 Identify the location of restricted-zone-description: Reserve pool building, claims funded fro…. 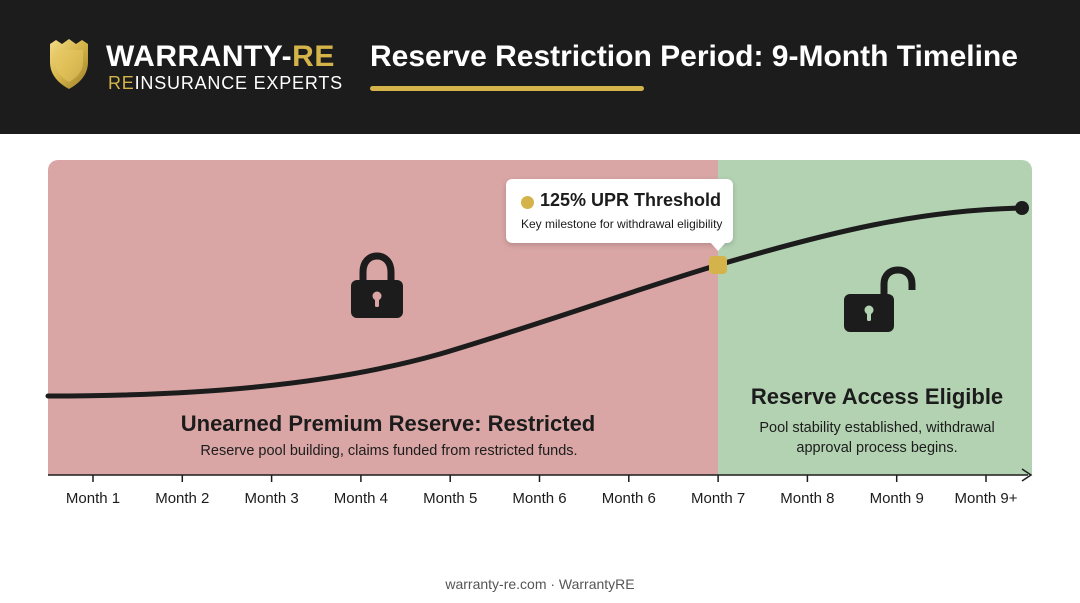
(389, 451).